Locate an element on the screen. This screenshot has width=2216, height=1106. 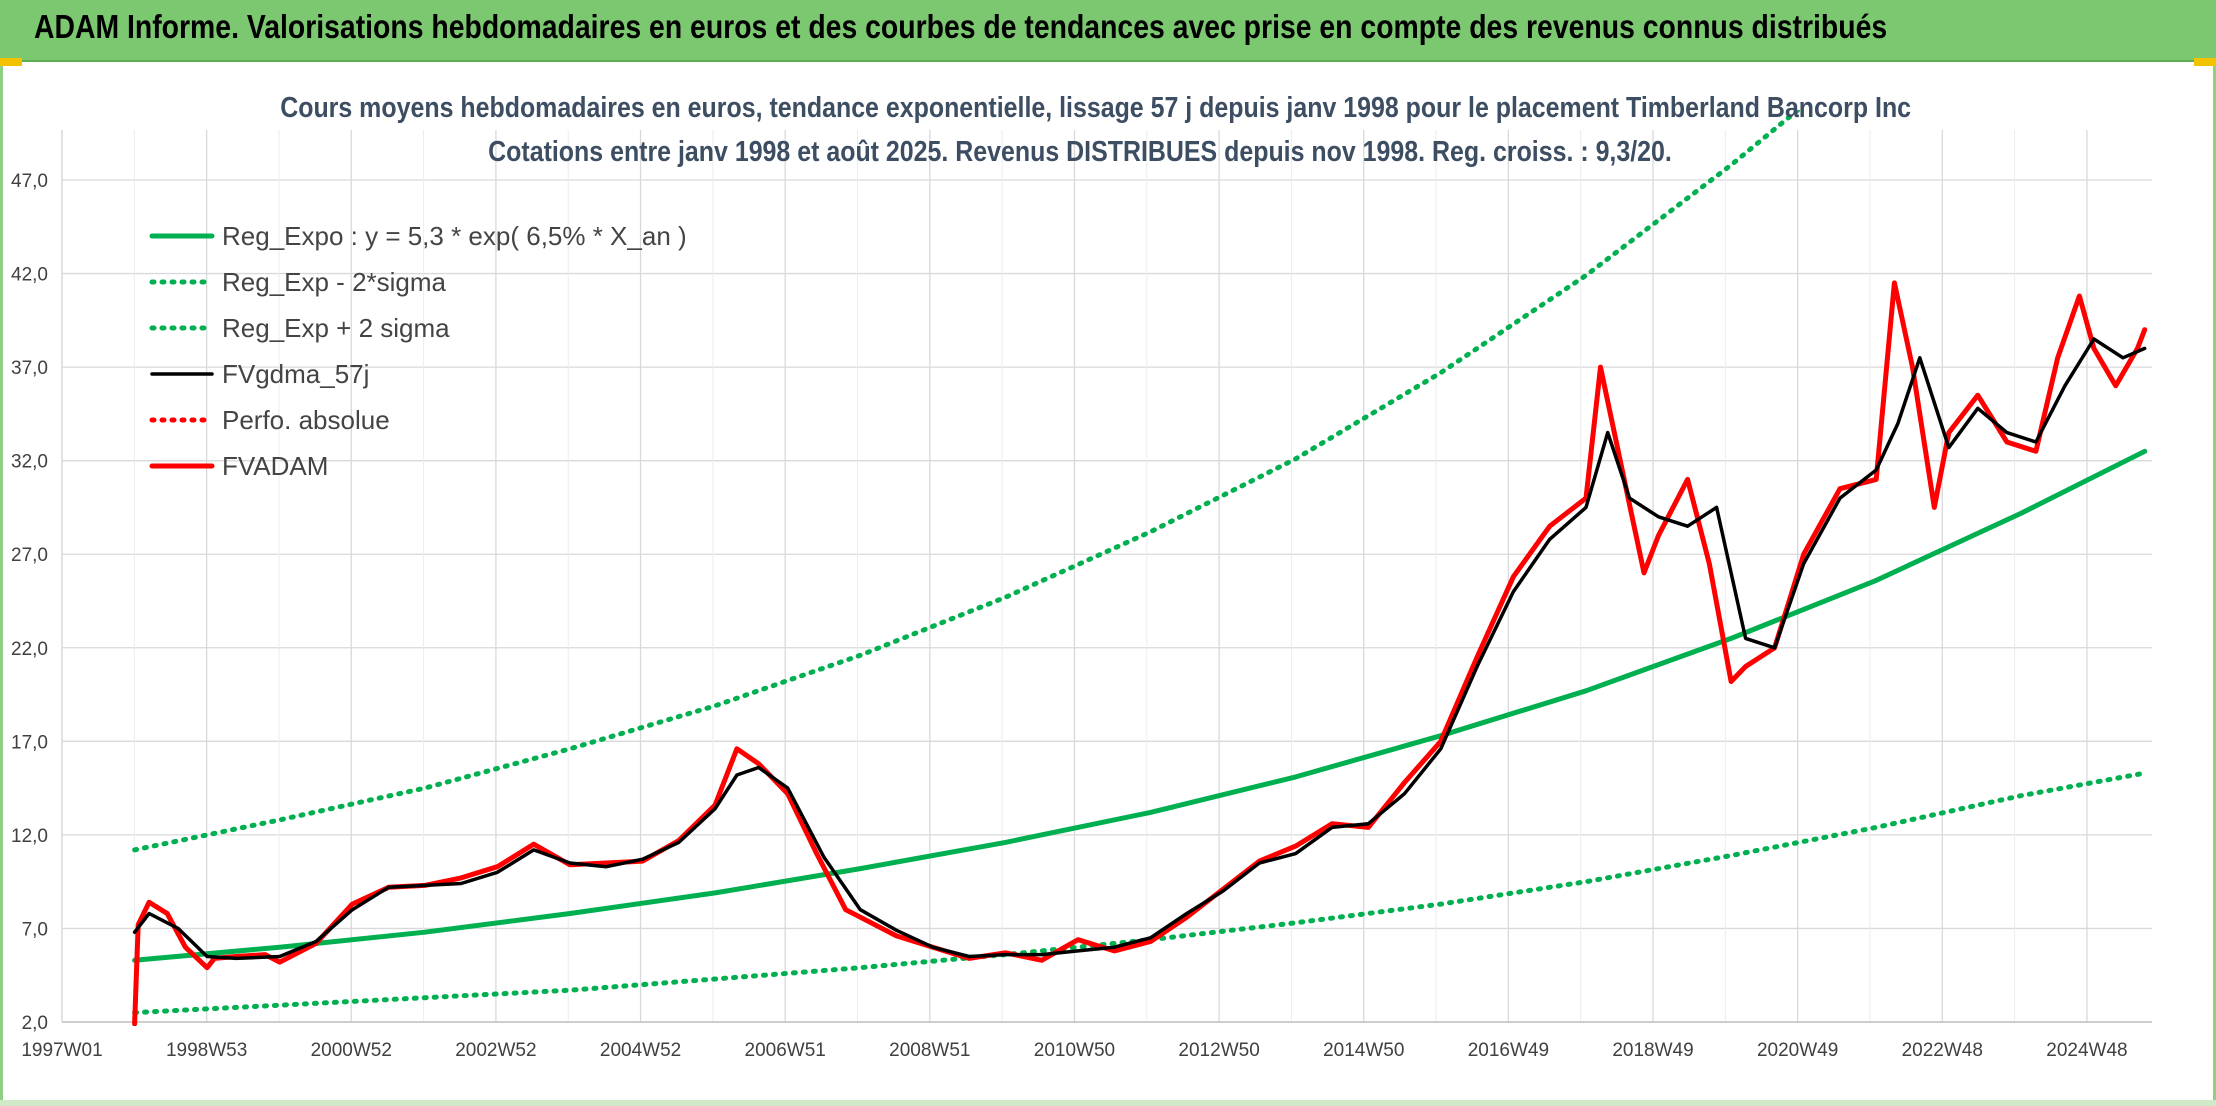
legend-label: Reg_Exp - 2*sigma is located at coordinates (334, 282).